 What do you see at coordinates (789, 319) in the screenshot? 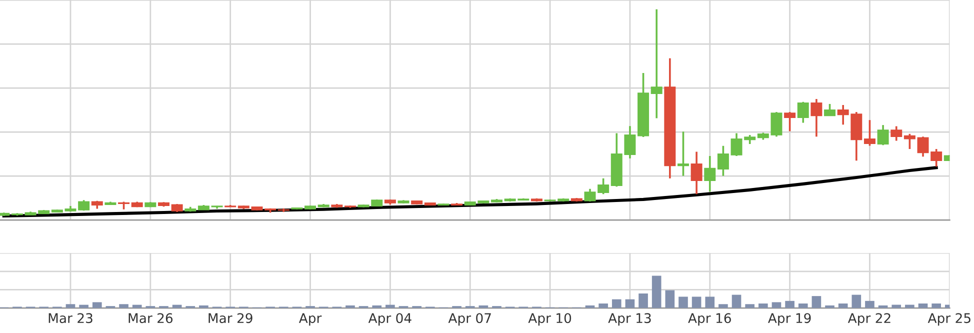
I see `x-tick-label: Apr 19` at bounding box center [789, 319].